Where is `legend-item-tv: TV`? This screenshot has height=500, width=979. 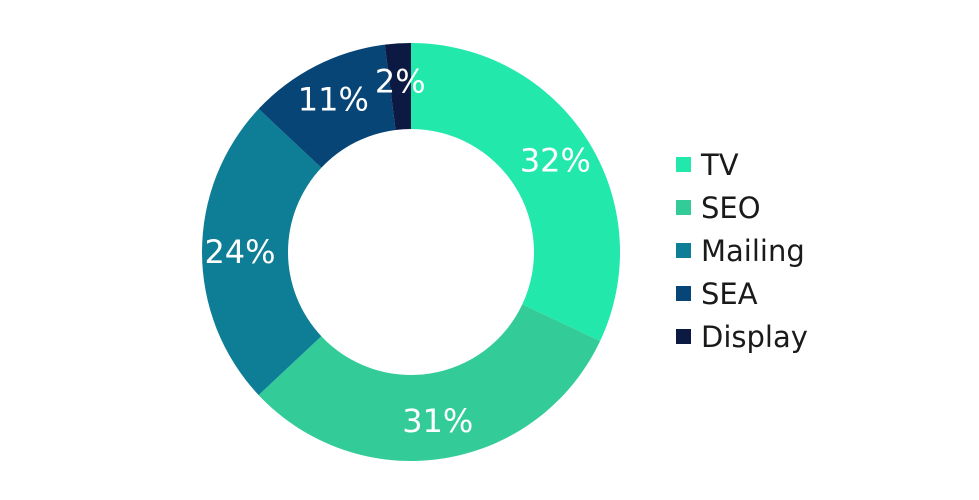
legend-item-tv: TV is located at coordinates (742, 164).